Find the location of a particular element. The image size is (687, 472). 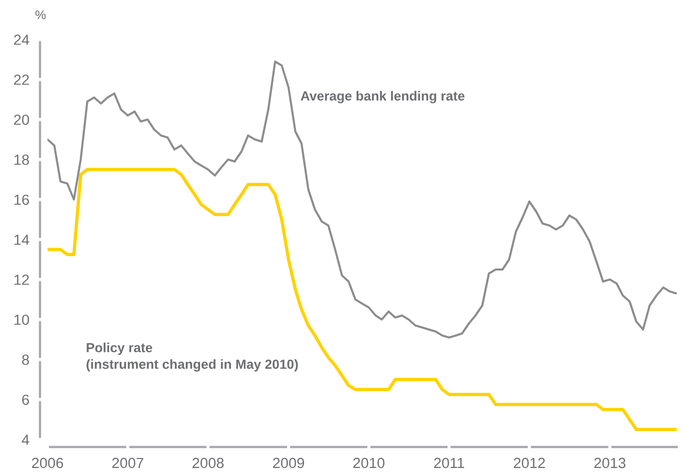

y-tick-label: 24 is located at coordinates (22, 39).